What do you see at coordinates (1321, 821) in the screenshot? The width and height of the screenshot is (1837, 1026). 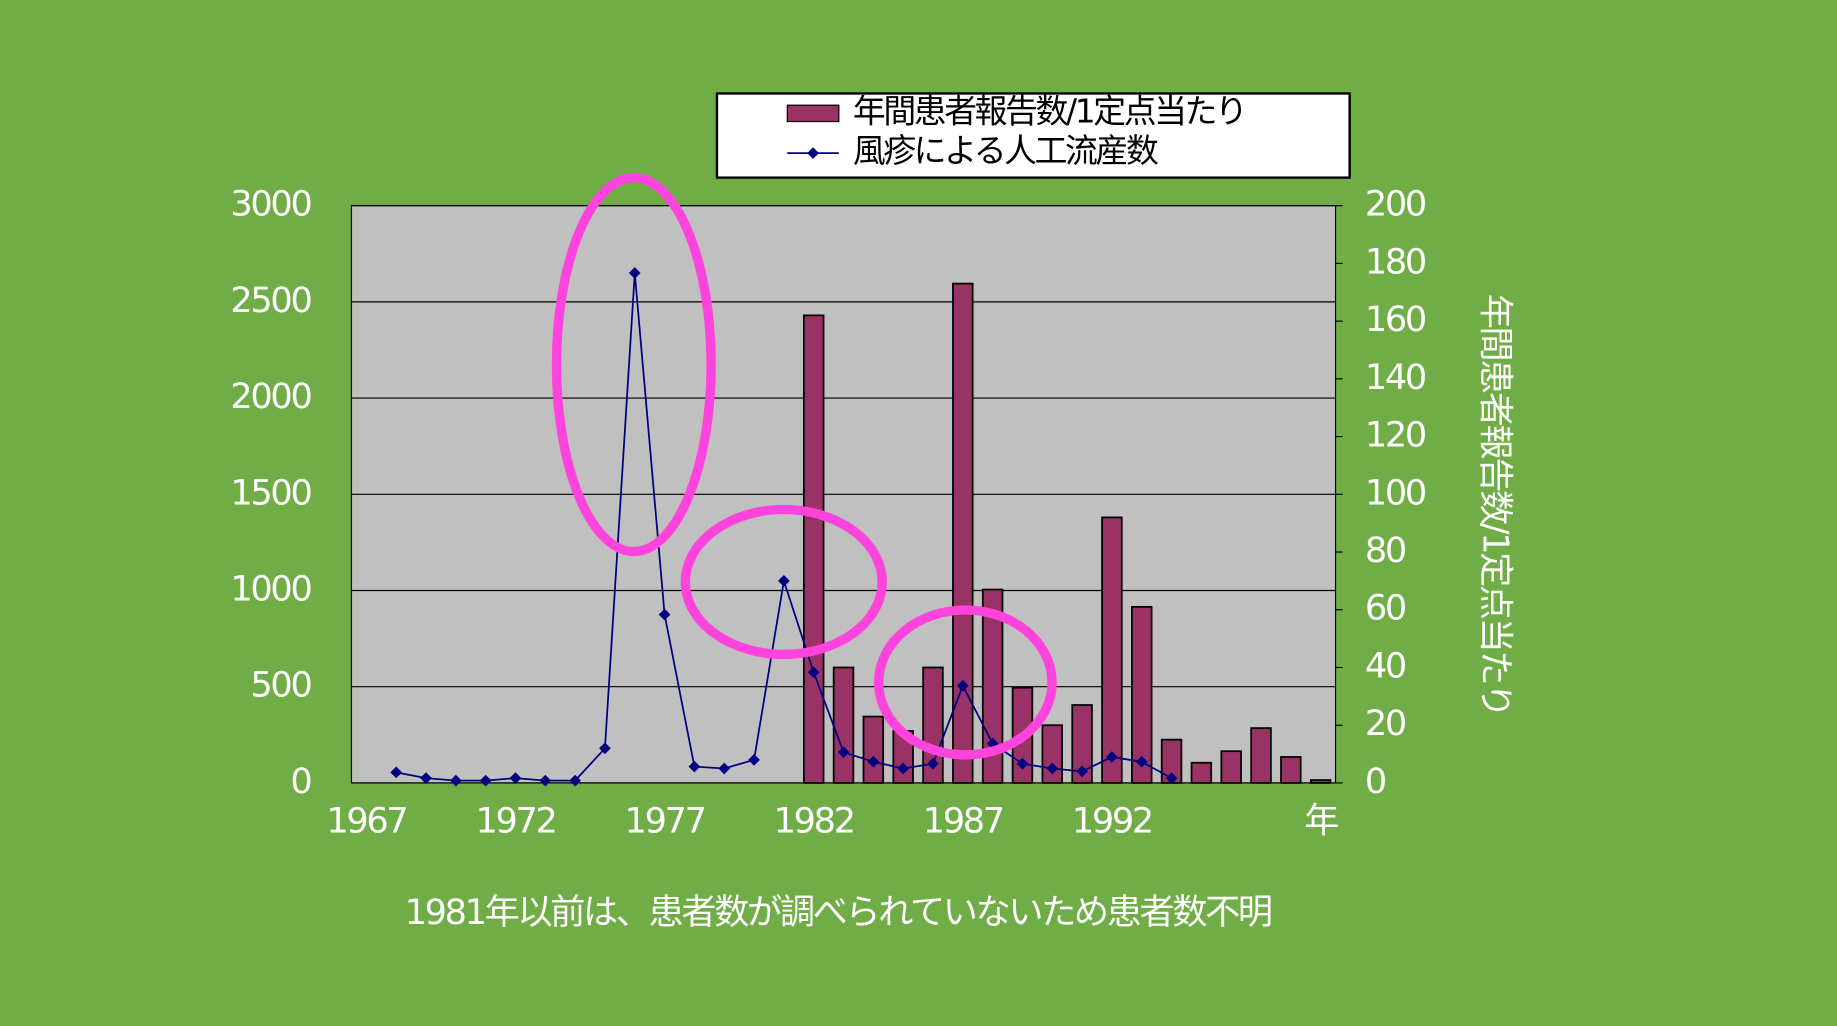 I see `x-tick-label: 年` at bounding box center [1321, 821].